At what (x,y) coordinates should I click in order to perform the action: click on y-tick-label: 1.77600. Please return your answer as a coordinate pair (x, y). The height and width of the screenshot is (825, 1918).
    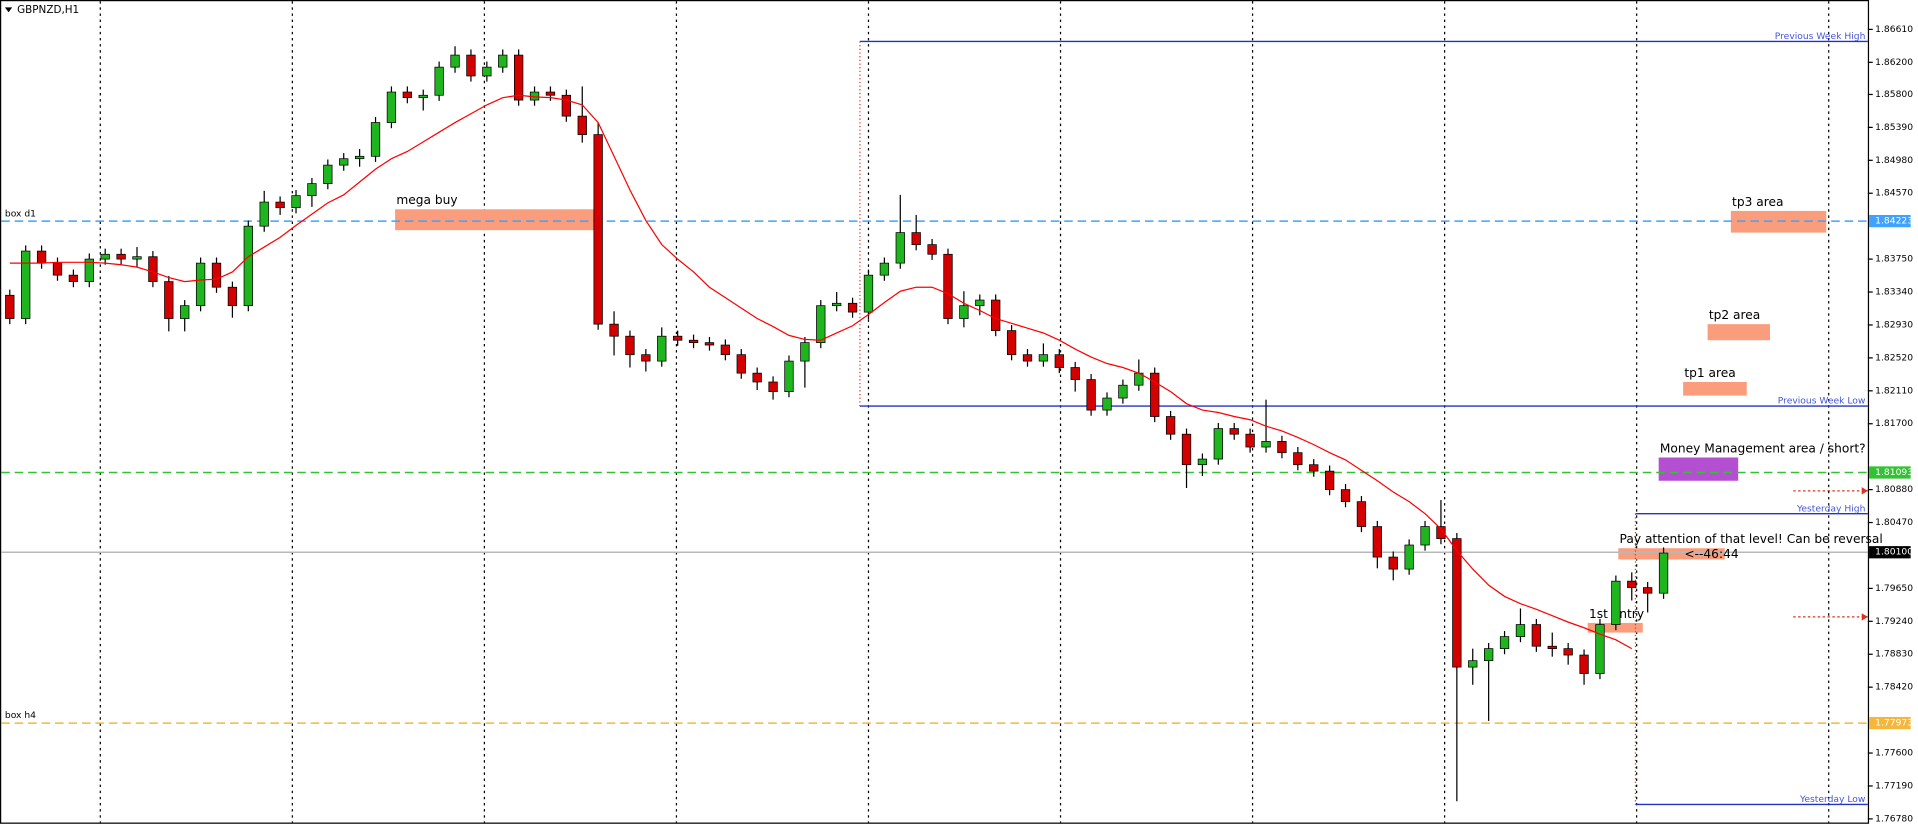
    Looking at the image, I should click on (1894, 753).